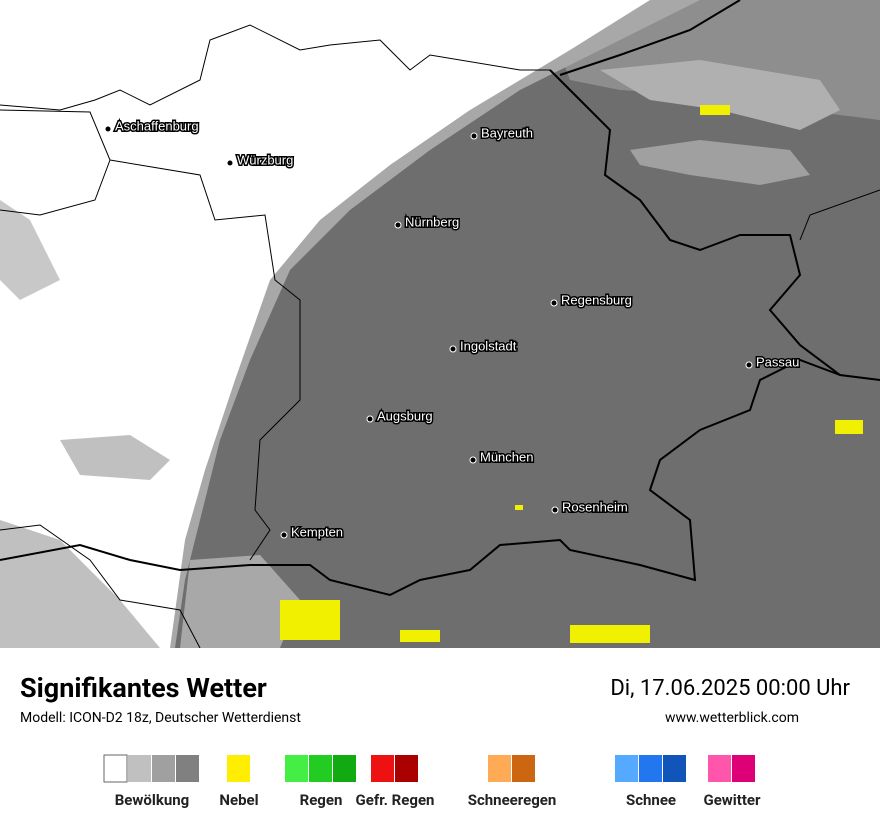 The image size is (880, 830). What do you see at coordinates (777, 361) in the screenshot?
I see `city-label: Passau` at bounding box center [777, 361].